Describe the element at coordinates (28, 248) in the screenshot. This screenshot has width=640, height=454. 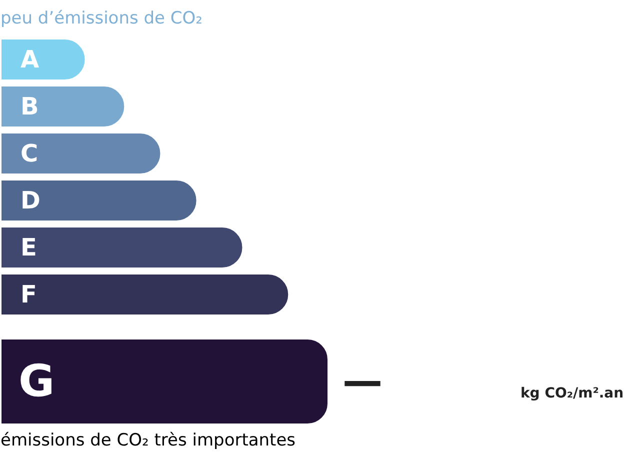
I see `y-tick-label: E` at that location.